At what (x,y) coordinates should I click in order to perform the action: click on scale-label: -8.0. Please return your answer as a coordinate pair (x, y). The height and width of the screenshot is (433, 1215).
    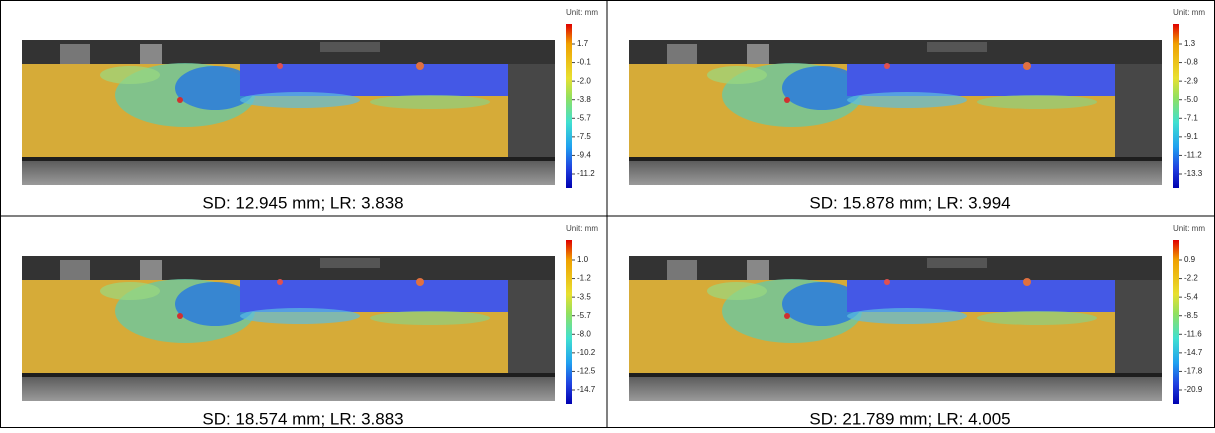
    Looking at the image, I should click on (584, 333).